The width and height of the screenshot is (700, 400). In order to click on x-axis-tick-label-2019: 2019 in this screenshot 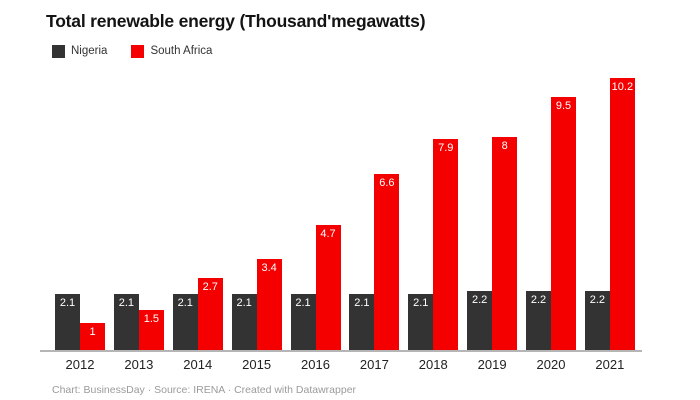, I will do `click(492, 364)`.